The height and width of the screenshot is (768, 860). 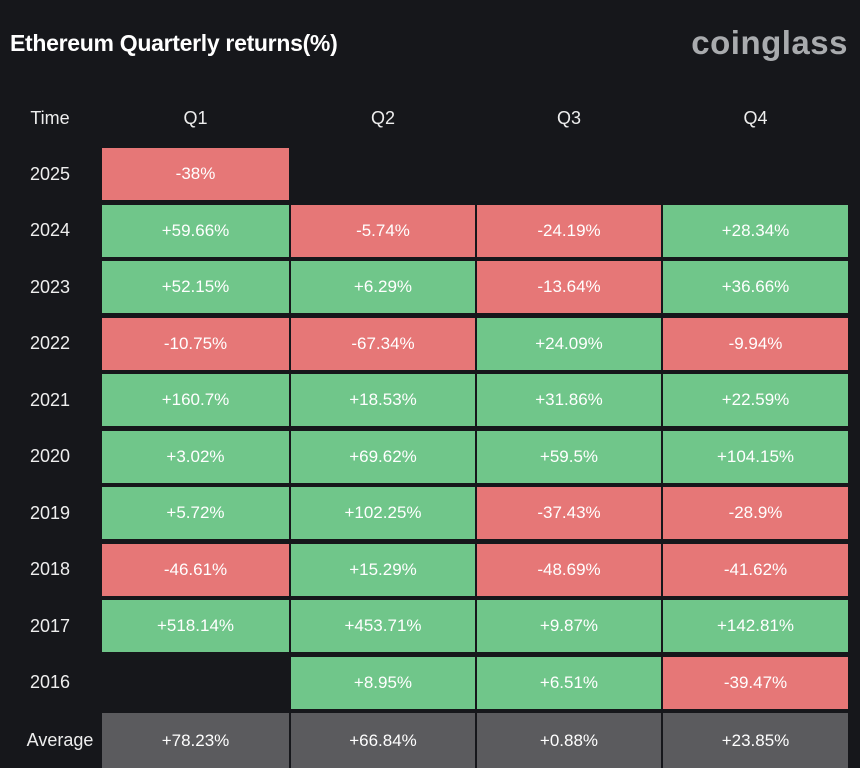 What do you see at coordinates (50, 569) in the screenshot?
I see `row-label: 2018` at bounding box center [50, 569].